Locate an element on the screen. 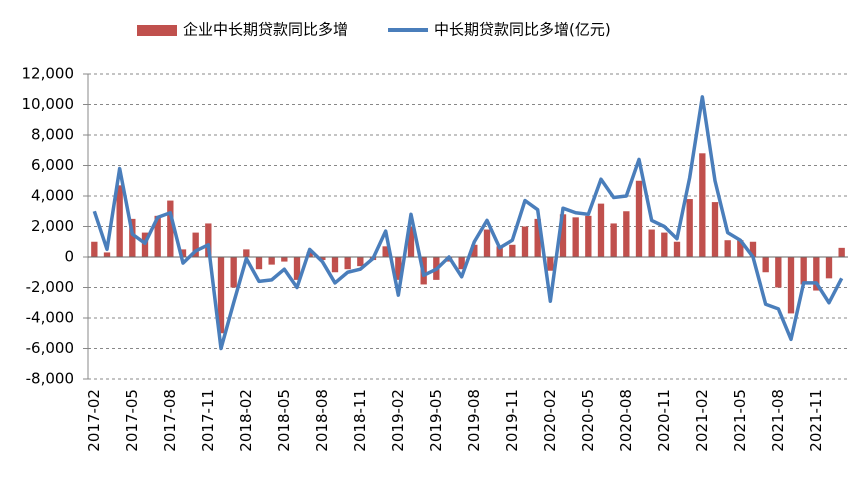 Image resolution: width=868 pixels, height=477 pixels. y-tick-label: 0 is located at coordinates (69, 257).